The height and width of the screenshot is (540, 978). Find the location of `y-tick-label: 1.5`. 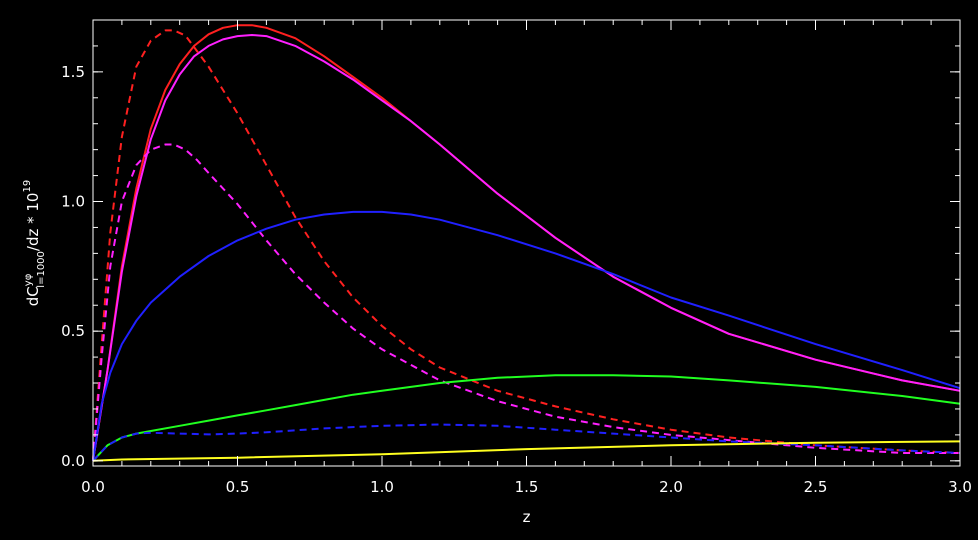

y-tick-label: 1.5 is located at coordinates (73, 72).